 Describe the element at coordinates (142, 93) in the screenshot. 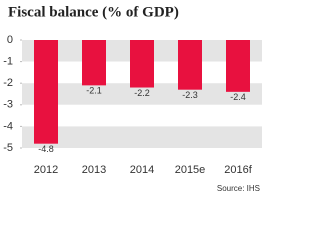

I see `value-label: -2.2` at that location.